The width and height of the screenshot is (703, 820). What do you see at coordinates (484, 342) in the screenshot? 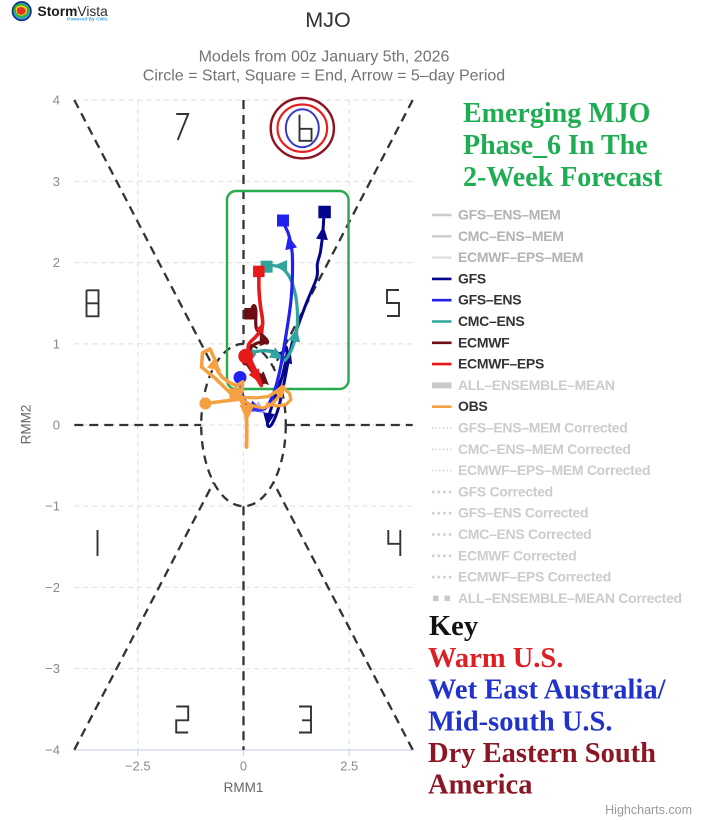
I see `svg-text: ECMWF` at bounding box center [484, 342].